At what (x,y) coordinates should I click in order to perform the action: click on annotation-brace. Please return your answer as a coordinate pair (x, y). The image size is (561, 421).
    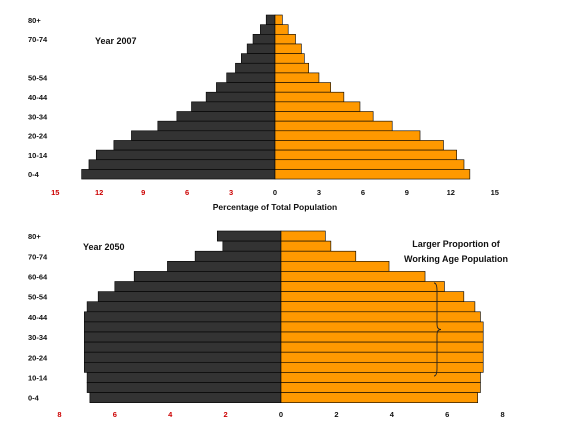
    Looking at the image, I should click on (437, 329).